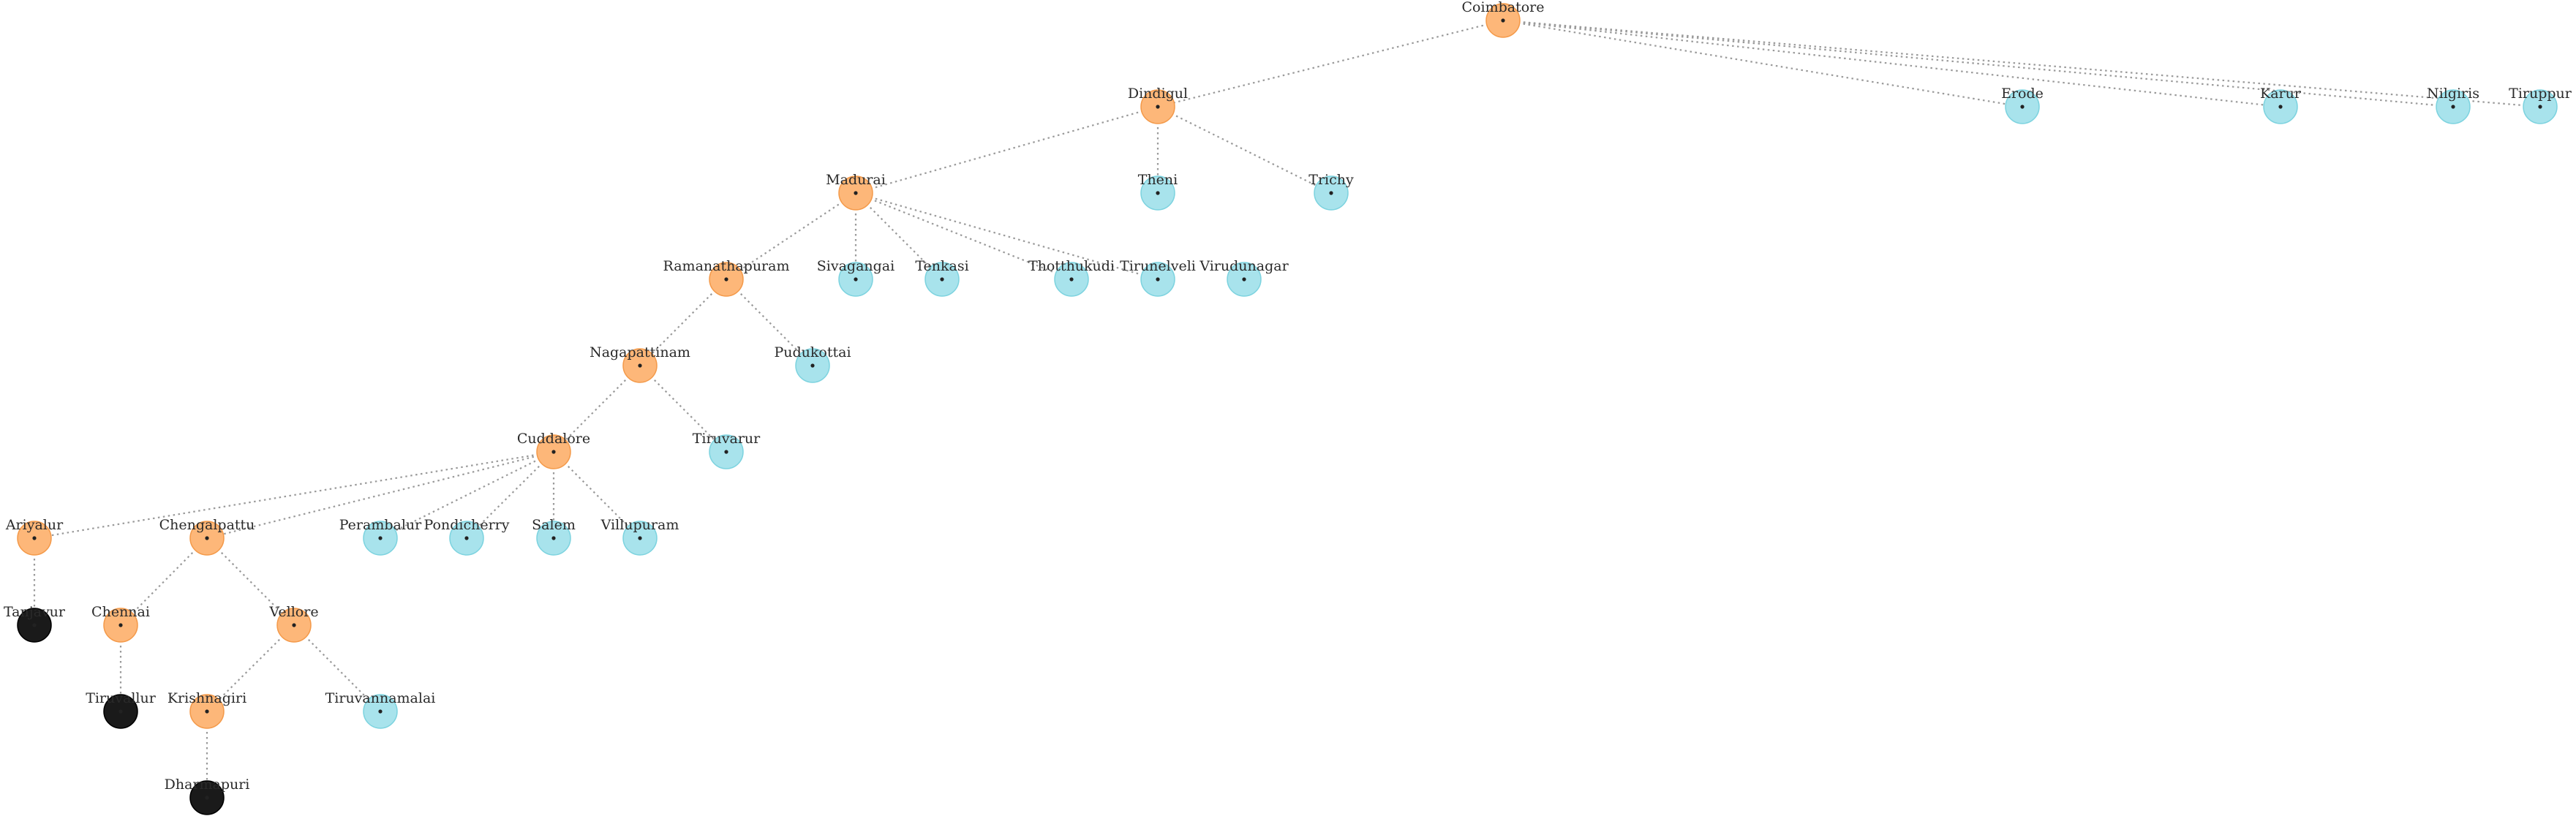 This screenshot has width=2576, height=816. Describe the element at coordinates (2453, 94) in the screenshot. I see `node-label-nilgiris: Nilgiris` at that location.